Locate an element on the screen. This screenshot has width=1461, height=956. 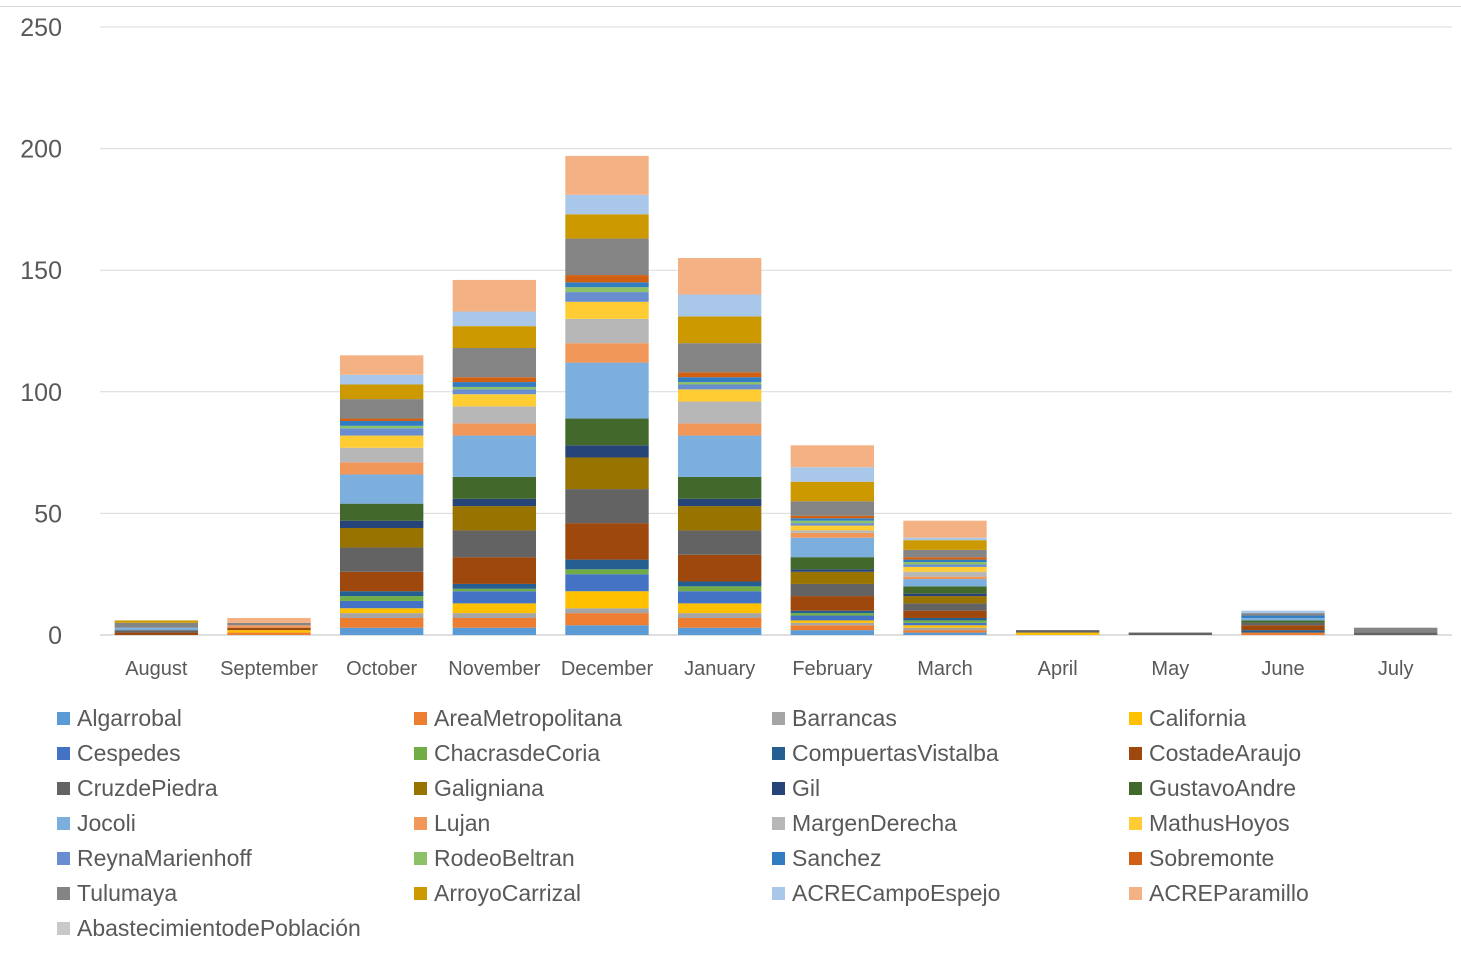
legend-item: MathusHoyos is located at coordinates (1209, 823).